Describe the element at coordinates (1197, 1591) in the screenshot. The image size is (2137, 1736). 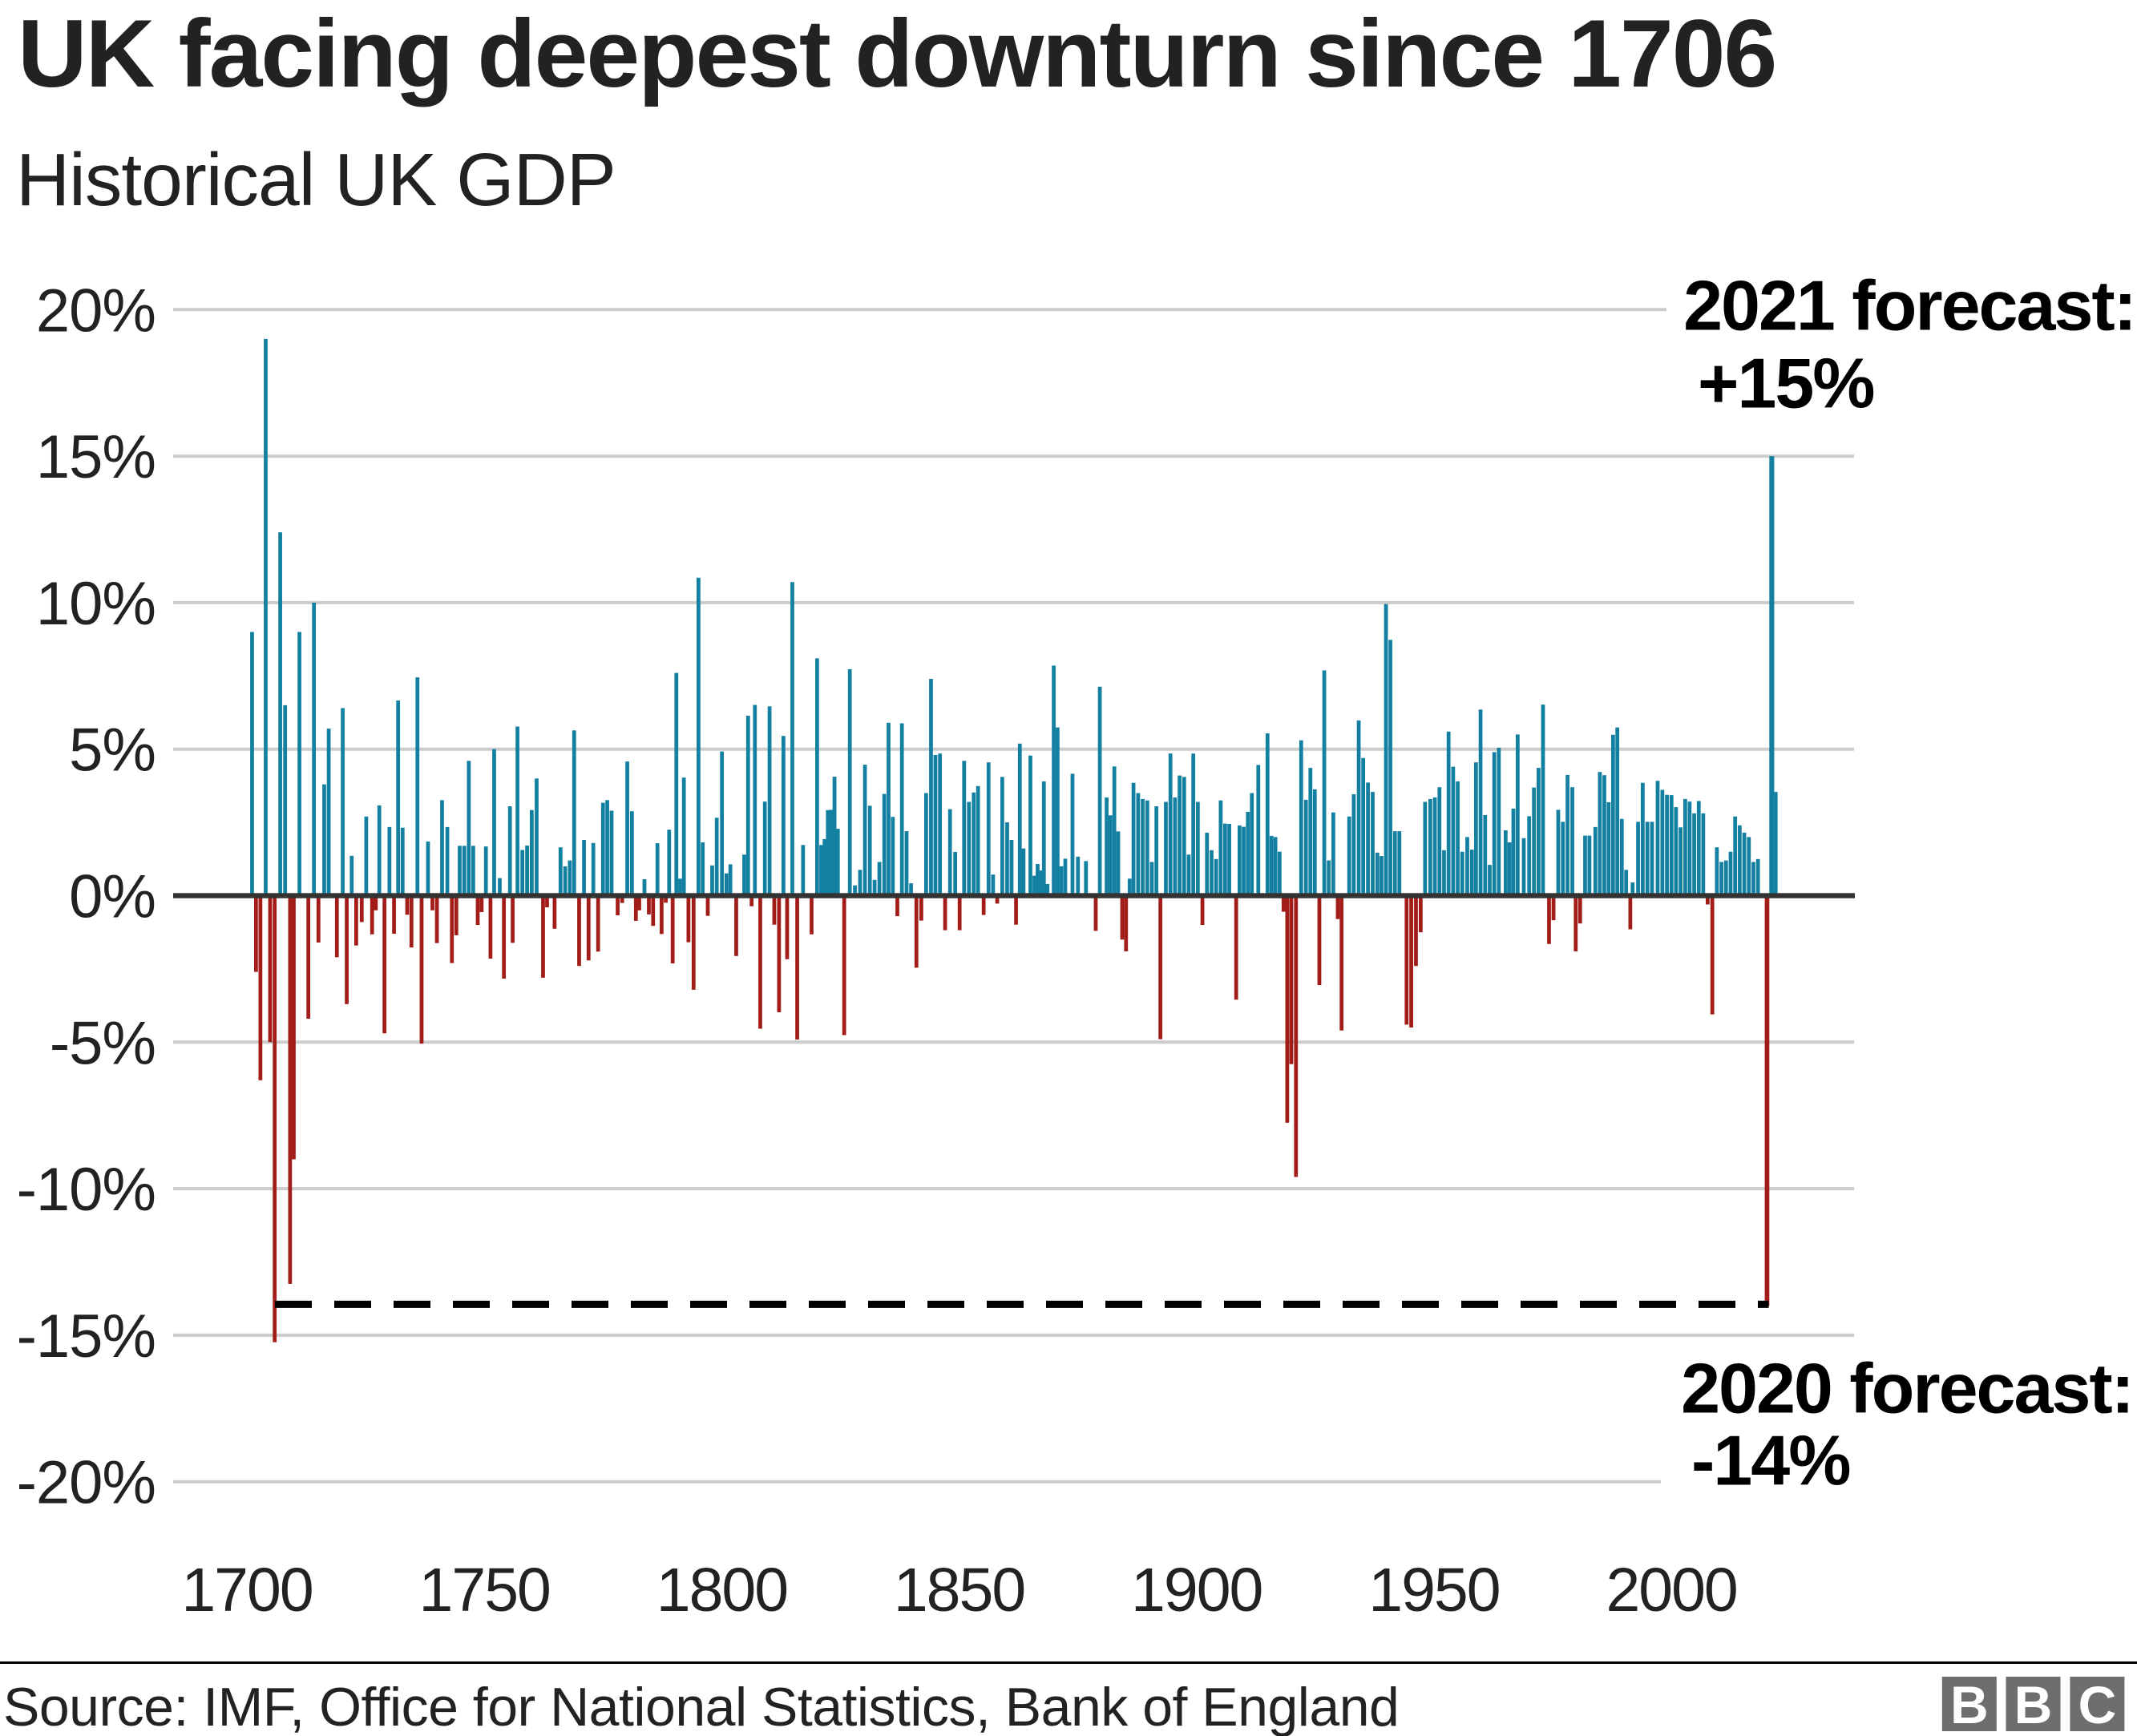
I see `svg-text: 1900` at that location.